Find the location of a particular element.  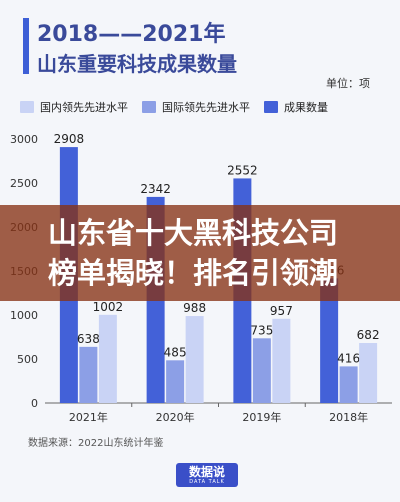

data-label: 416 is located at coordinates (348, 358).